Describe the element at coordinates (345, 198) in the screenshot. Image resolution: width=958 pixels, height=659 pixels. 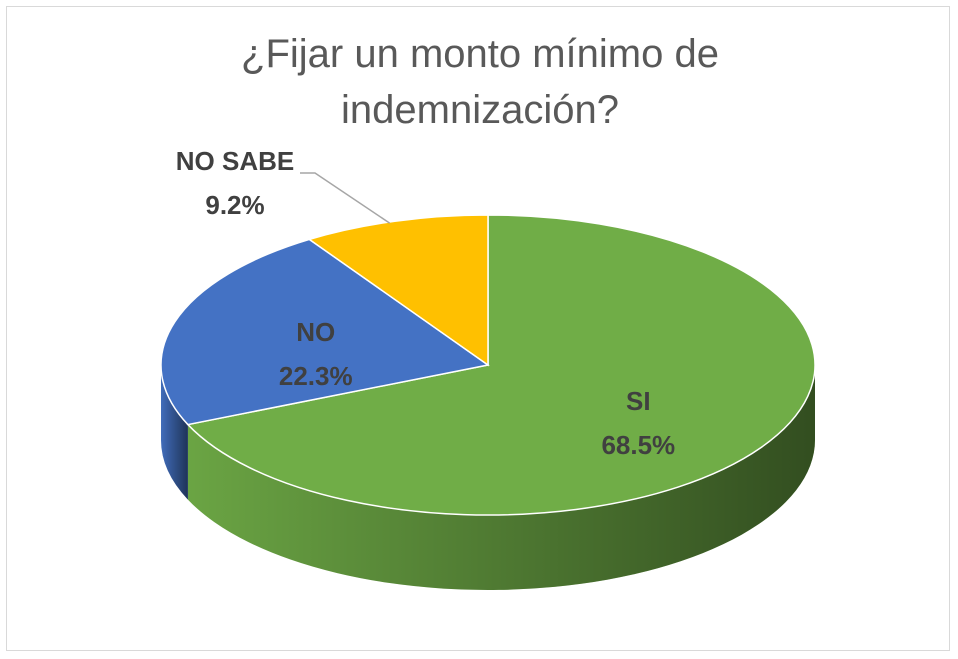
I see `leader-line` at that location.